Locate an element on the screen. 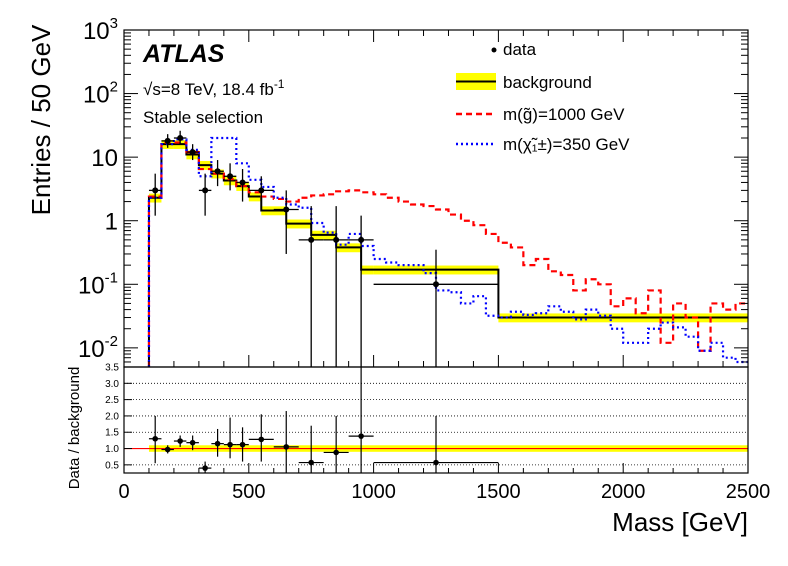 This screenshot has height=566, width=788. legend-chargino-label: m(χ̃₁±)=350 GeV is located at coordinates (566, 144).